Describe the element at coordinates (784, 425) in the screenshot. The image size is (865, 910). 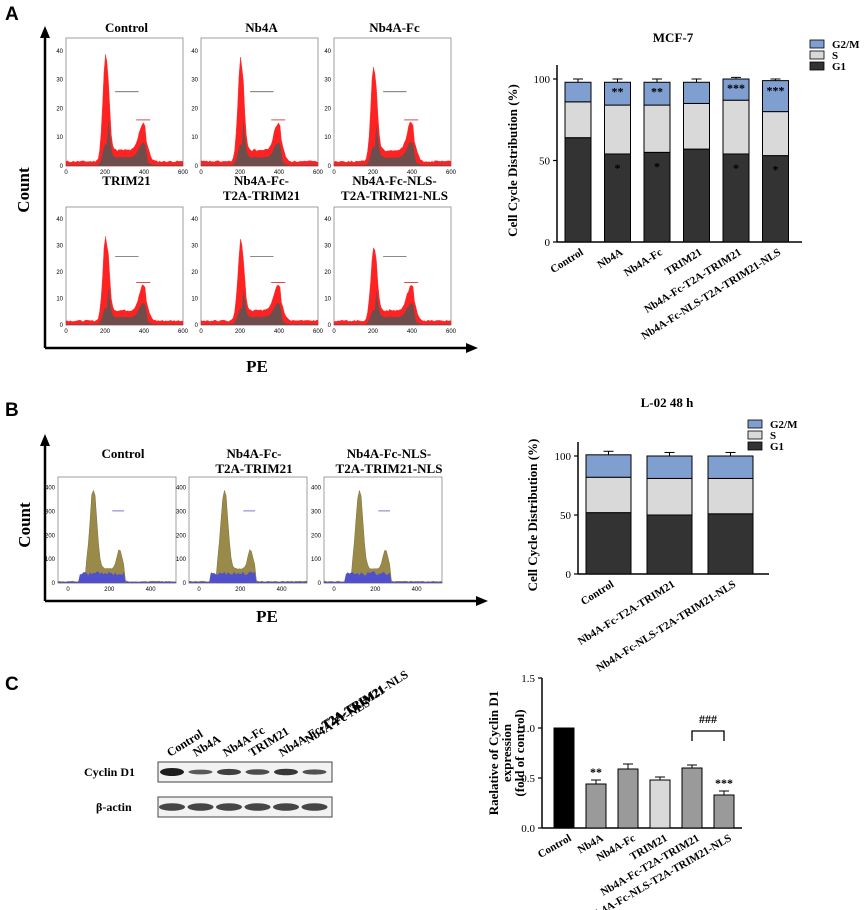
I see `legend-label: G2/M` at that location.